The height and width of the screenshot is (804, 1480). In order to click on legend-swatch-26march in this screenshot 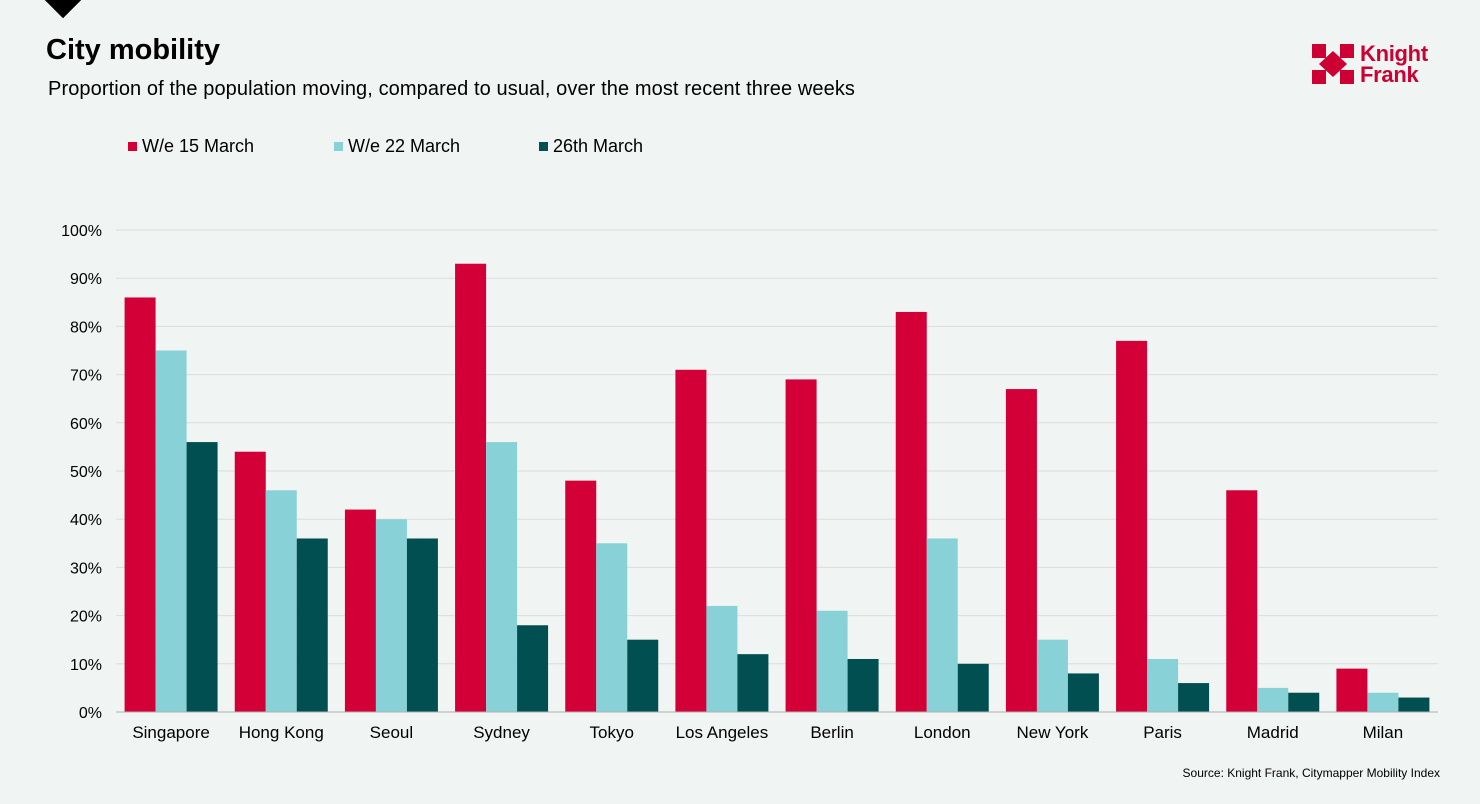, I will do `click(543, 146)`.